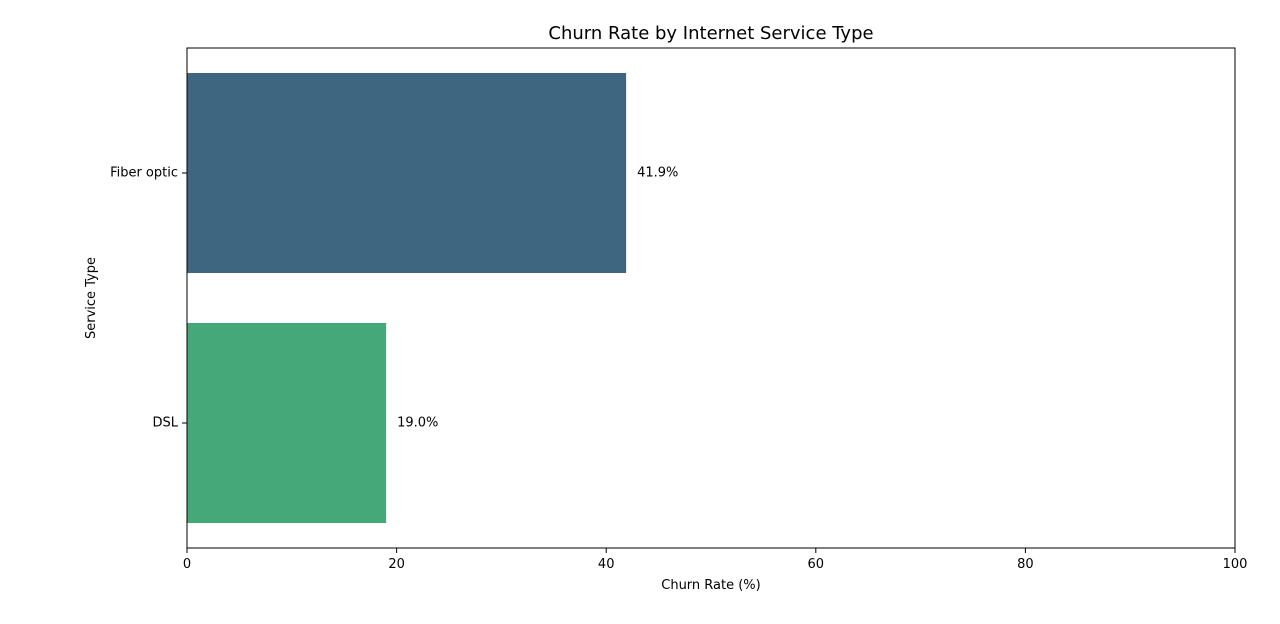  I want to click on bar-fiber-optic, so click(407, 173).